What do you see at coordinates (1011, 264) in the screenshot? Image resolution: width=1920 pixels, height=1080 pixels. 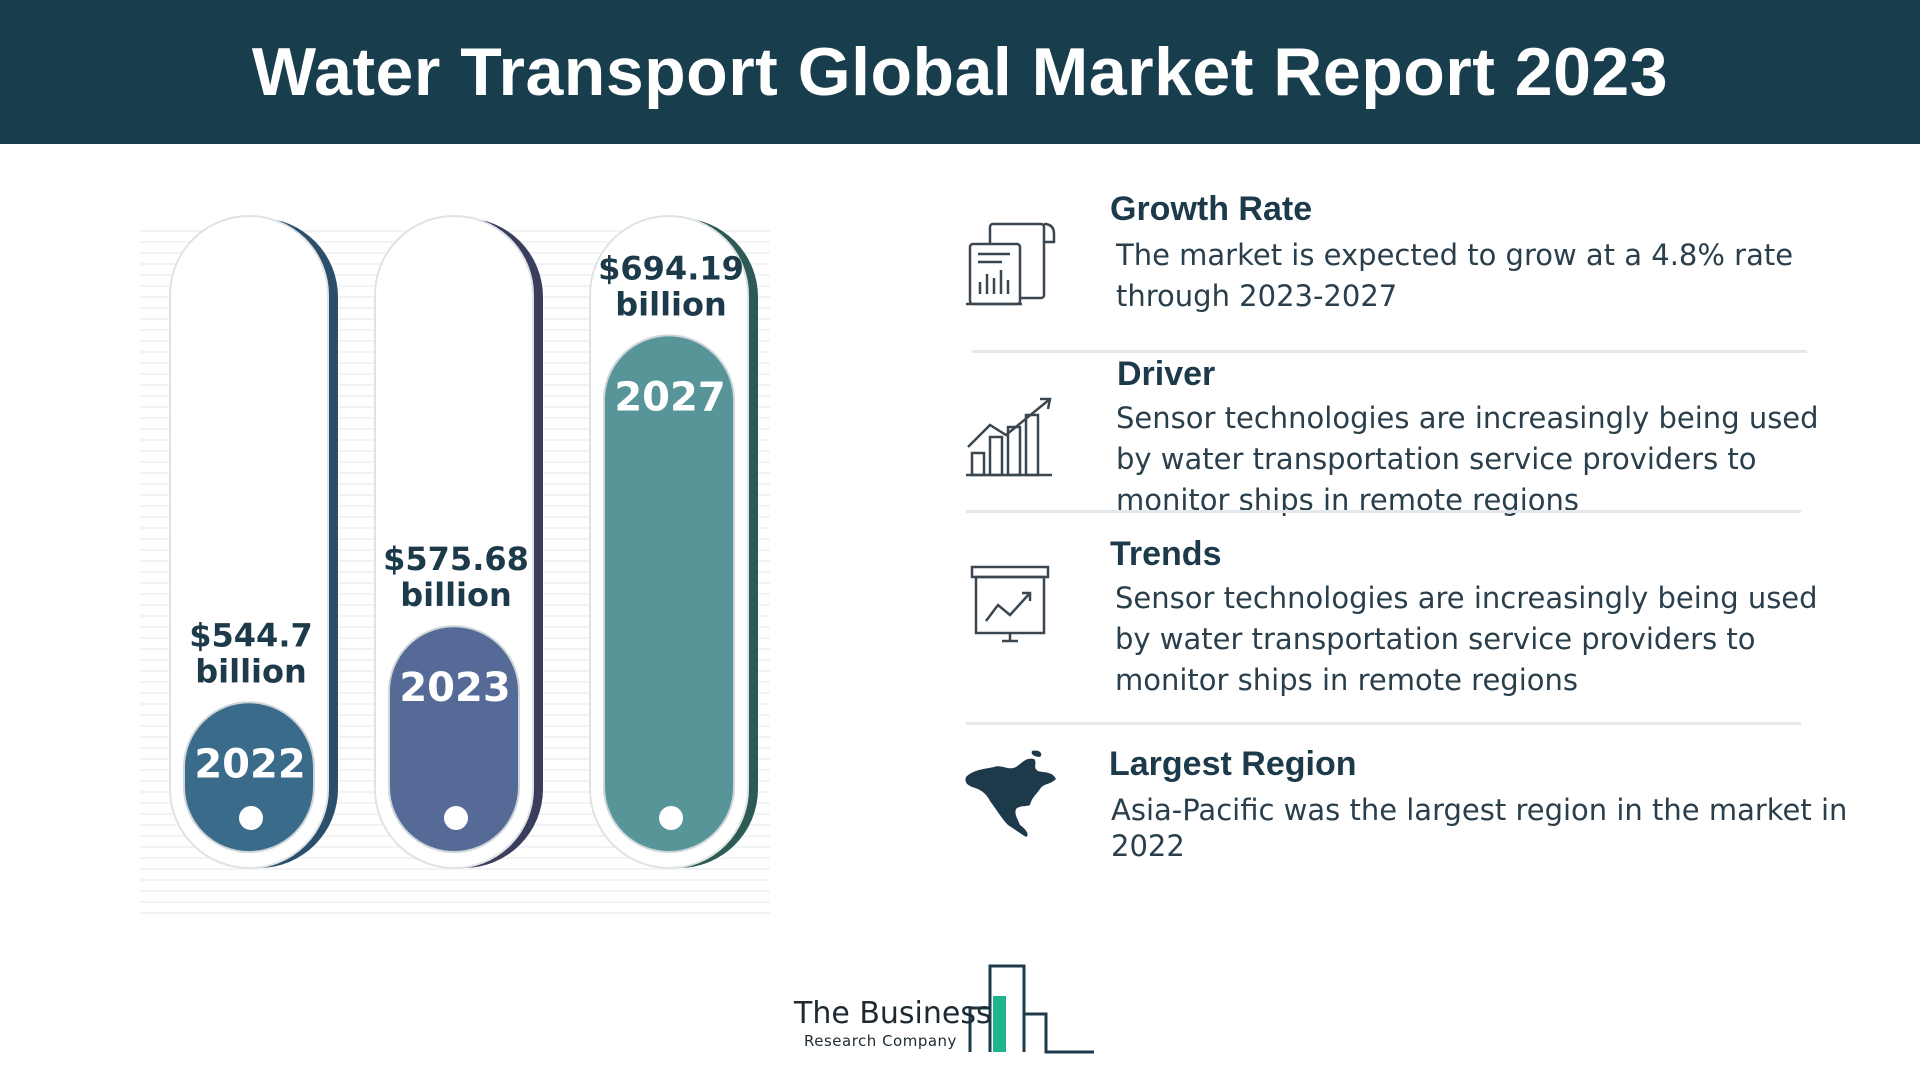 I see `report-document-icon` at bounding box center [1011, 264].